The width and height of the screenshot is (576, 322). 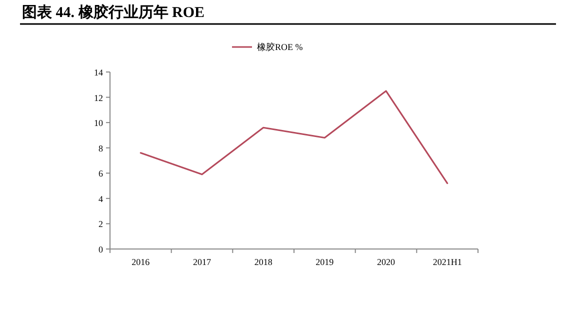 What do you see at coordinates (113, 12) in the screenshot?
I see `chart-title: 图表 44. 橡胶行业历年 ROE` at bounding box center [113, 12].